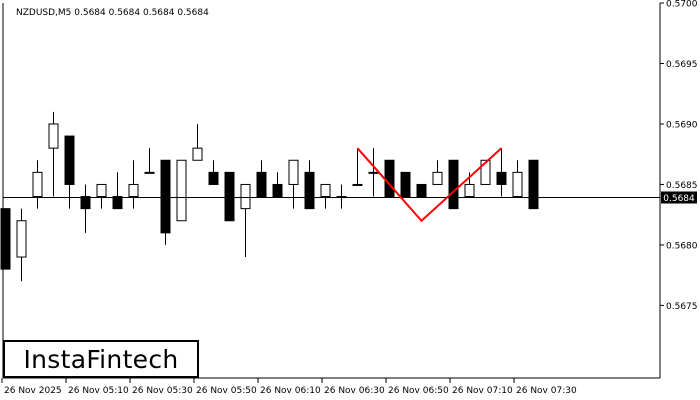 The image size is (700, 400). Describe the element at coordinates (33, 391) in the screenshot. I see `x-tick-label: 26 Nov 2025` at that location.